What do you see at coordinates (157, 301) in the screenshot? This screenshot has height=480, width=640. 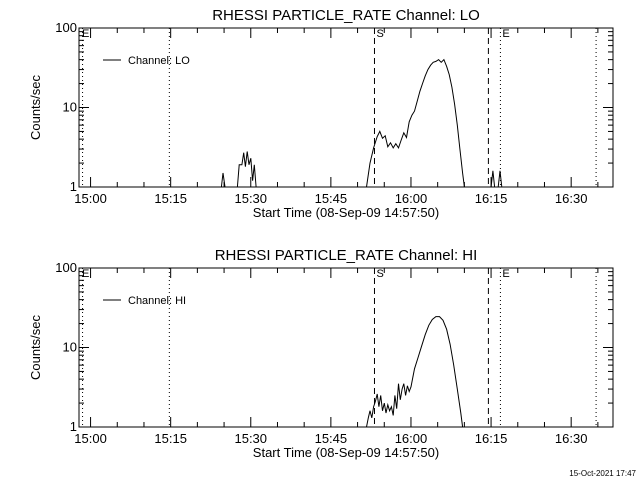 I see `legend-label: Channel: HI` at bounding box center [157, 301].